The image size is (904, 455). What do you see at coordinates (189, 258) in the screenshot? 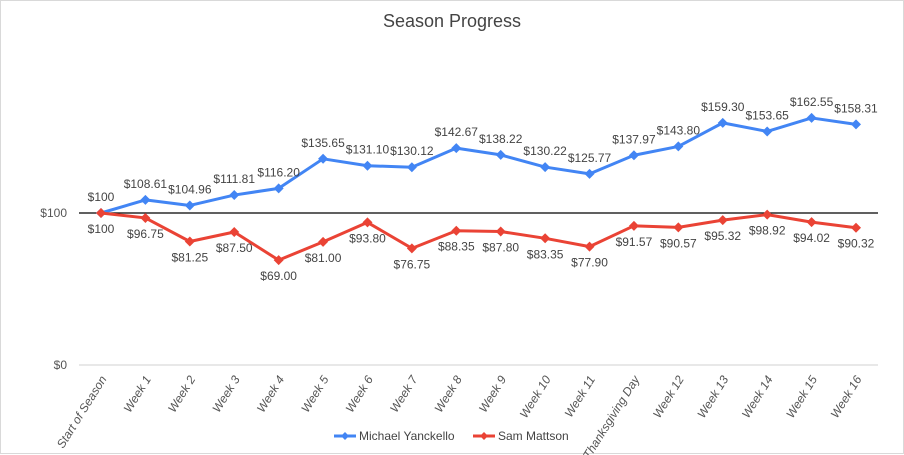
I see `data-label: $81.25` at bounding box center [189, 258].